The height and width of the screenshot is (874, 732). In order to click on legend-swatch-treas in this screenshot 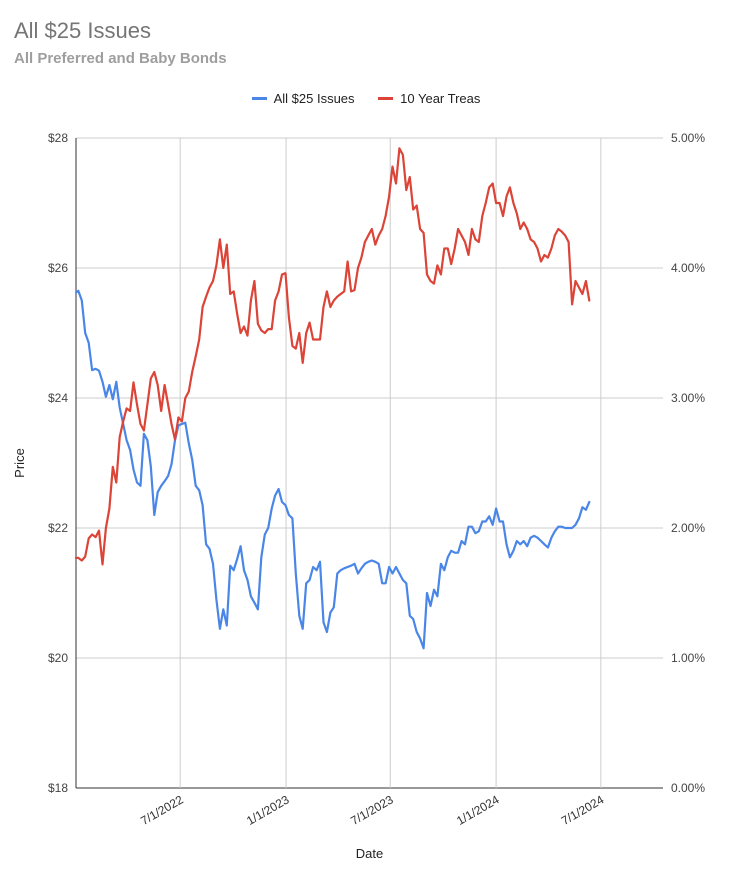, I will do `click(386, 99)`.